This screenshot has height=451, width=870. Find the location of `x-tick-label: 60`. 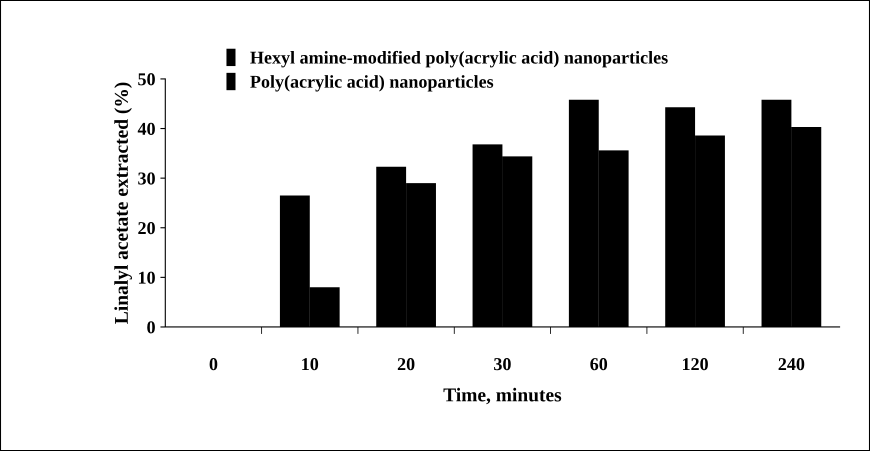

x-tick-label: 60 is located at coordinates (599, 364).